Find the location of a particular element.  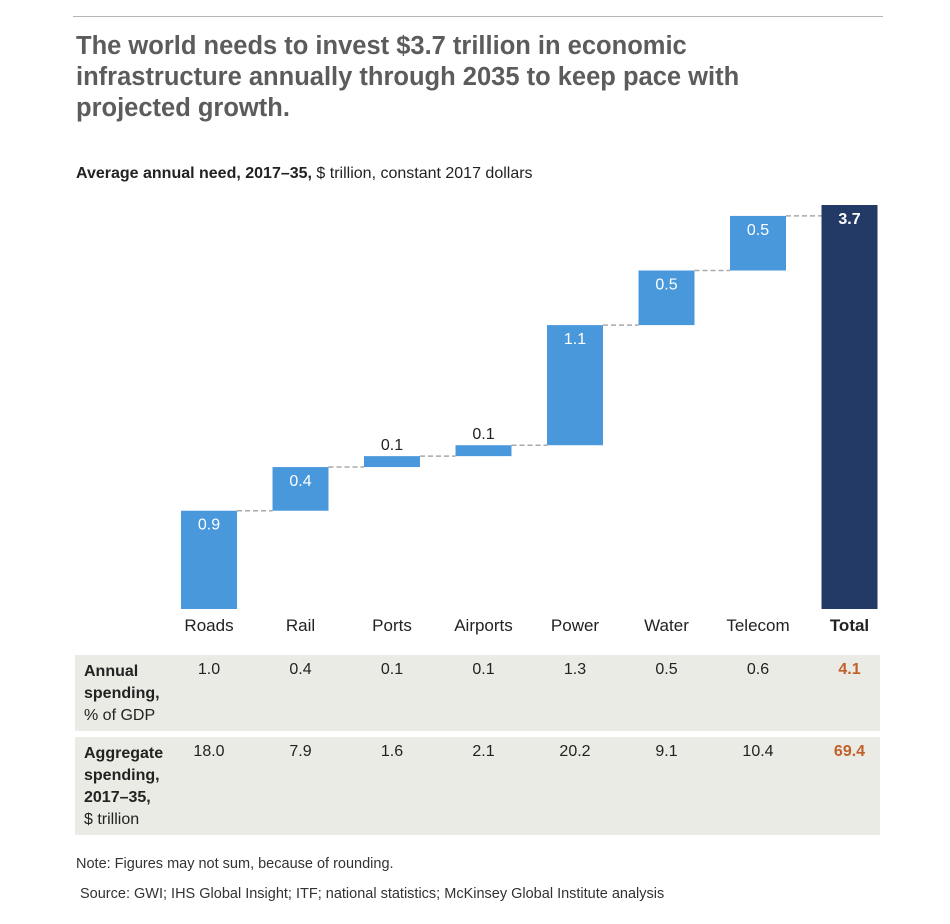

data-label-water: 0.5 is located at coordinates (666, 285).